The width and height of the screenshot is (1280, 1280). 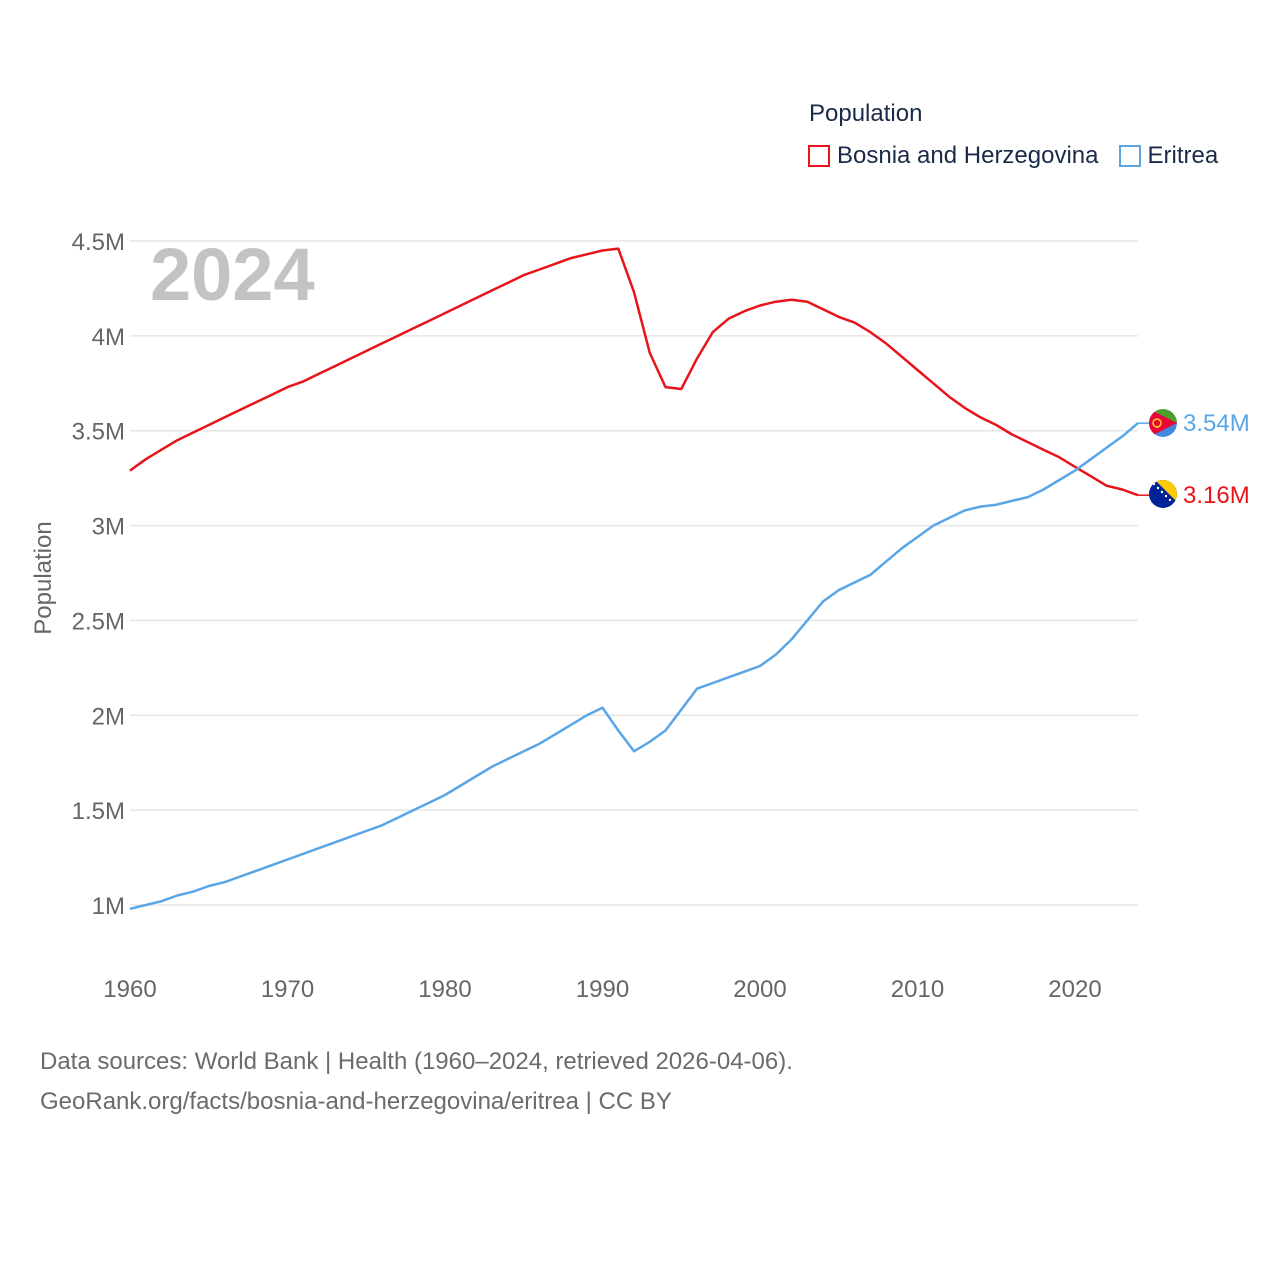 What do you see at coordinates (108, 906) in the screenshot?
I see `y-tick-label: 1M` at bounding box center [108, 906].